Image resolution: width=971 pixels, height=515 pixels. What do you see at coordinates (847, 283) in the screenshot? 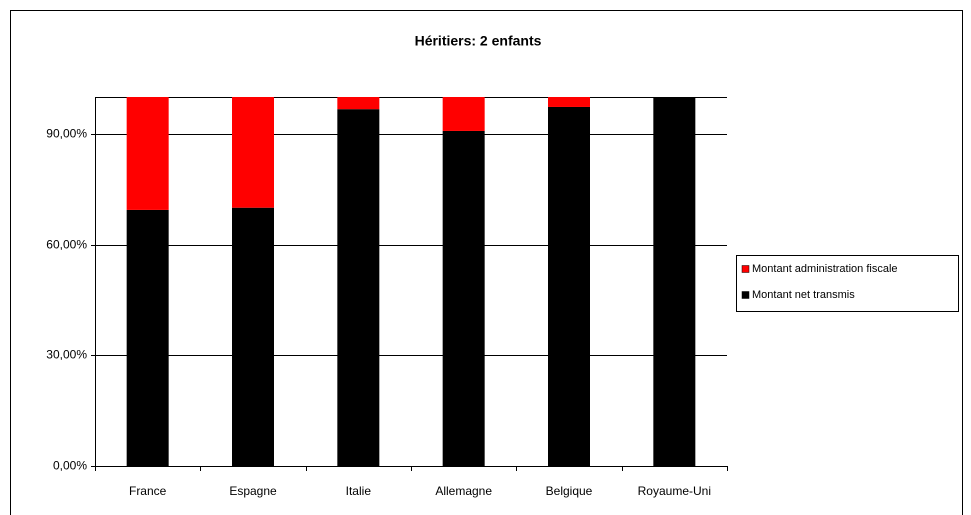
I see `legend-box` at bounding box center [847, 283].